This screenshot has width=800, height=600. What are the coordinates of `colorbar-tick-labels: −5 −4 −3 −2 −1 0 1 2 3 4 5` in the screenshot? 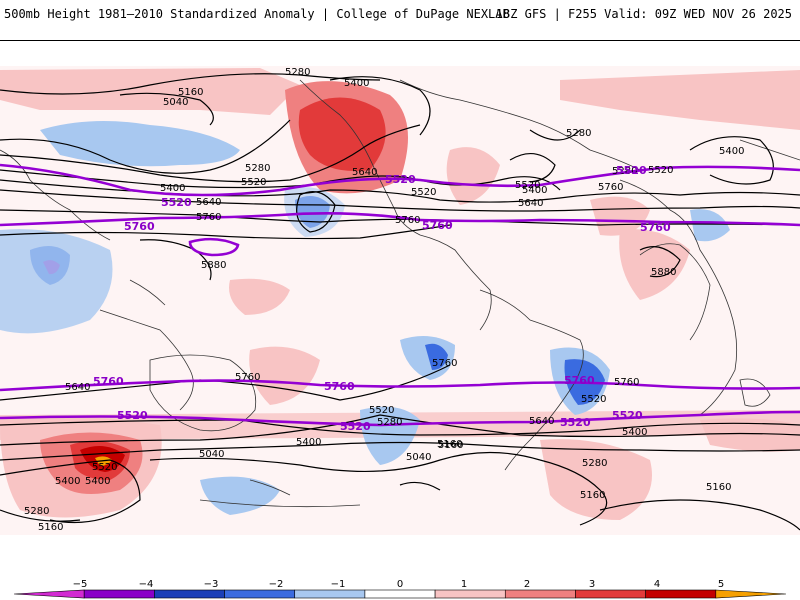 It's located at (399, 584).